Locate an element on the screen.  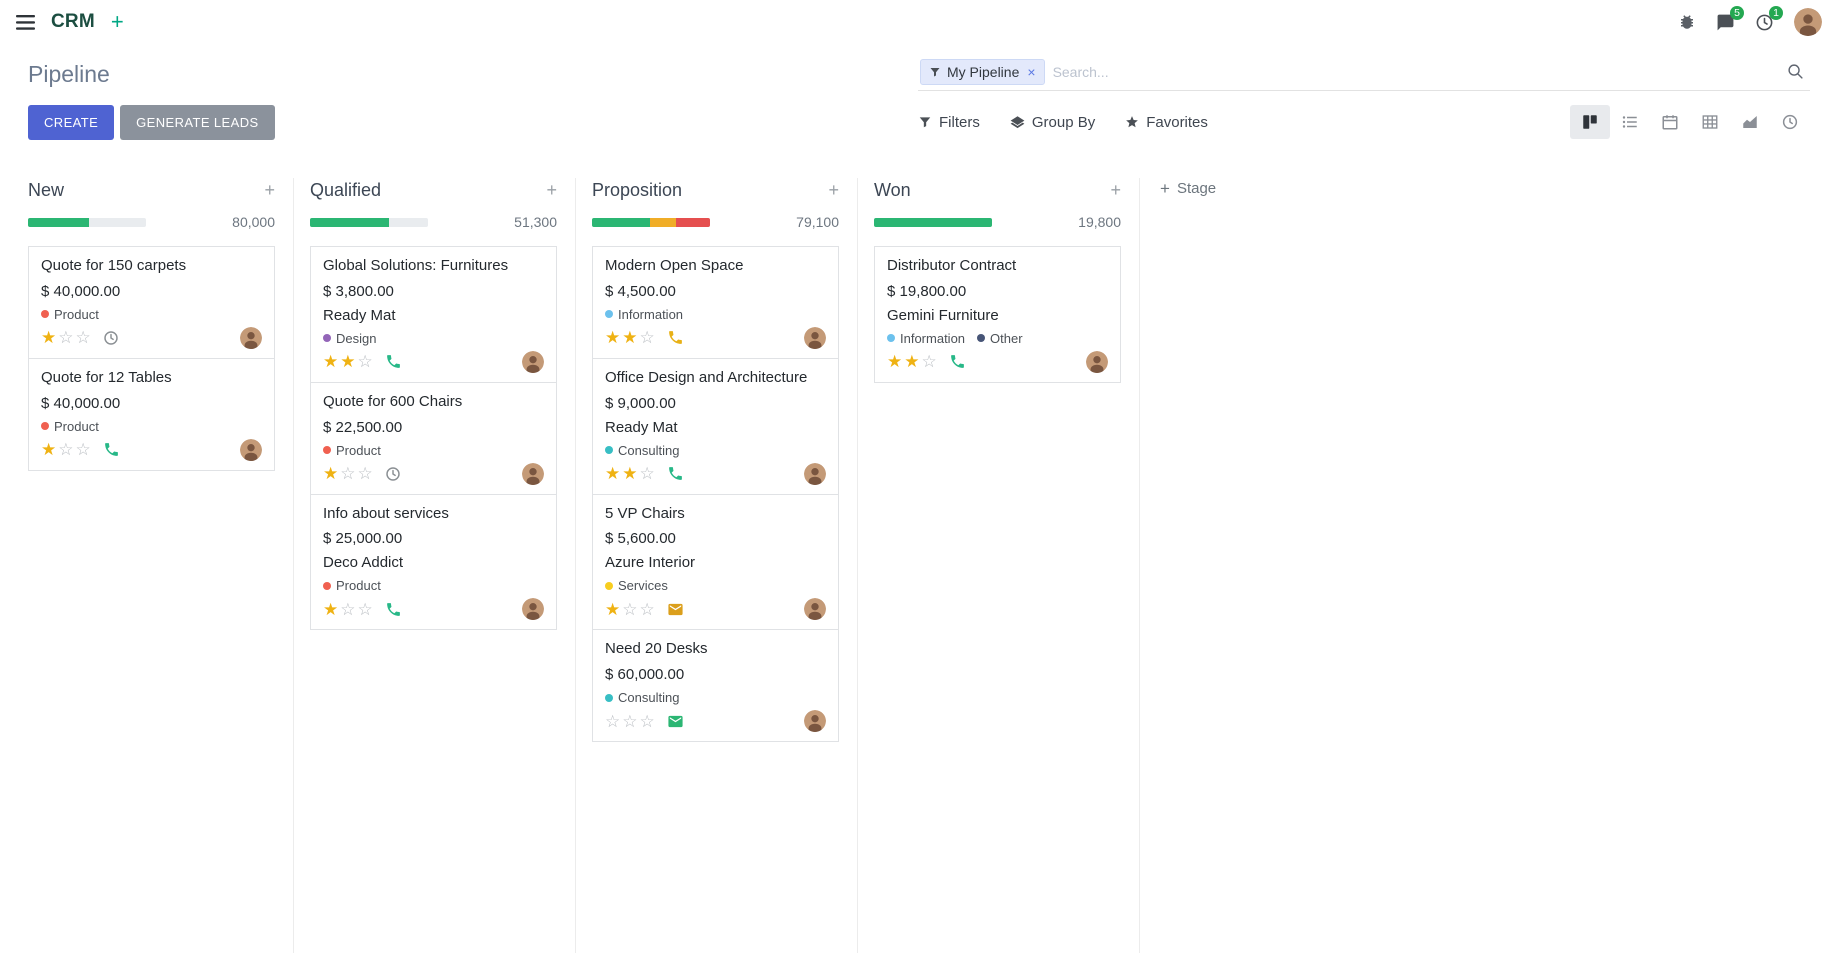
activities-button: 1 is located at coordinates (1769, 18).